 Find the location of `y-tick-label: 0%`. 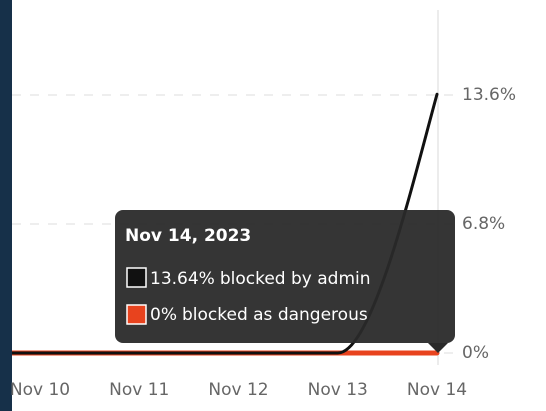

y-tick-label: 0% is located at coordinates (475, 353).